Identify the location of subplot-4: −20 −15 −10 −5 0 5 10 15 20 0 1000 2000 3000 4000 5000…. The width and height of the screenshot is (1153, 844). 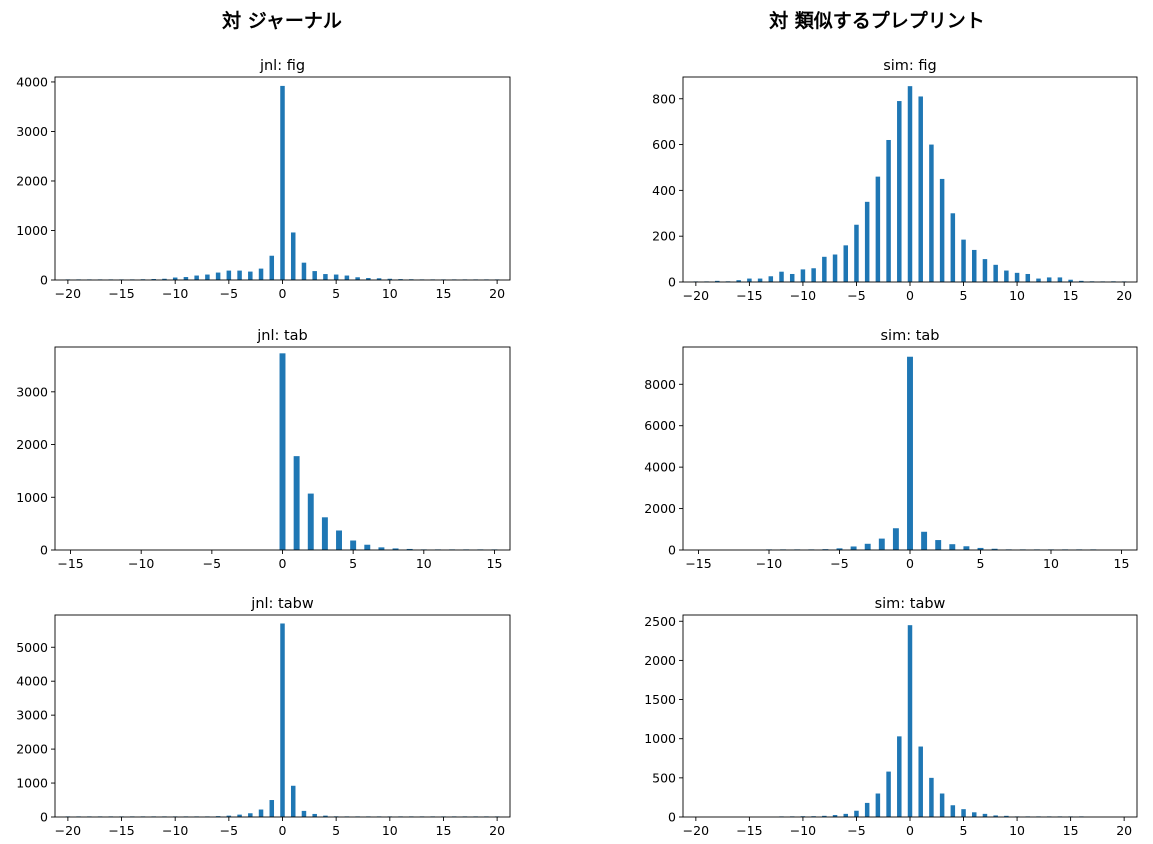
(263, 717).